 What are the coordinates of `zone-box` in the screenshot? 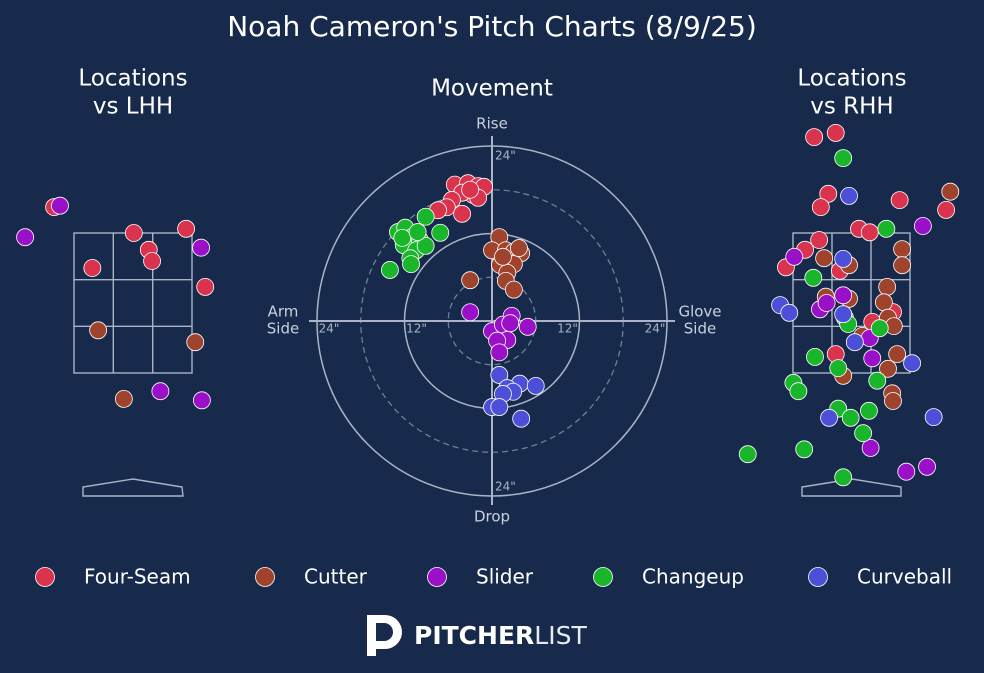 It's located at (133, 303).